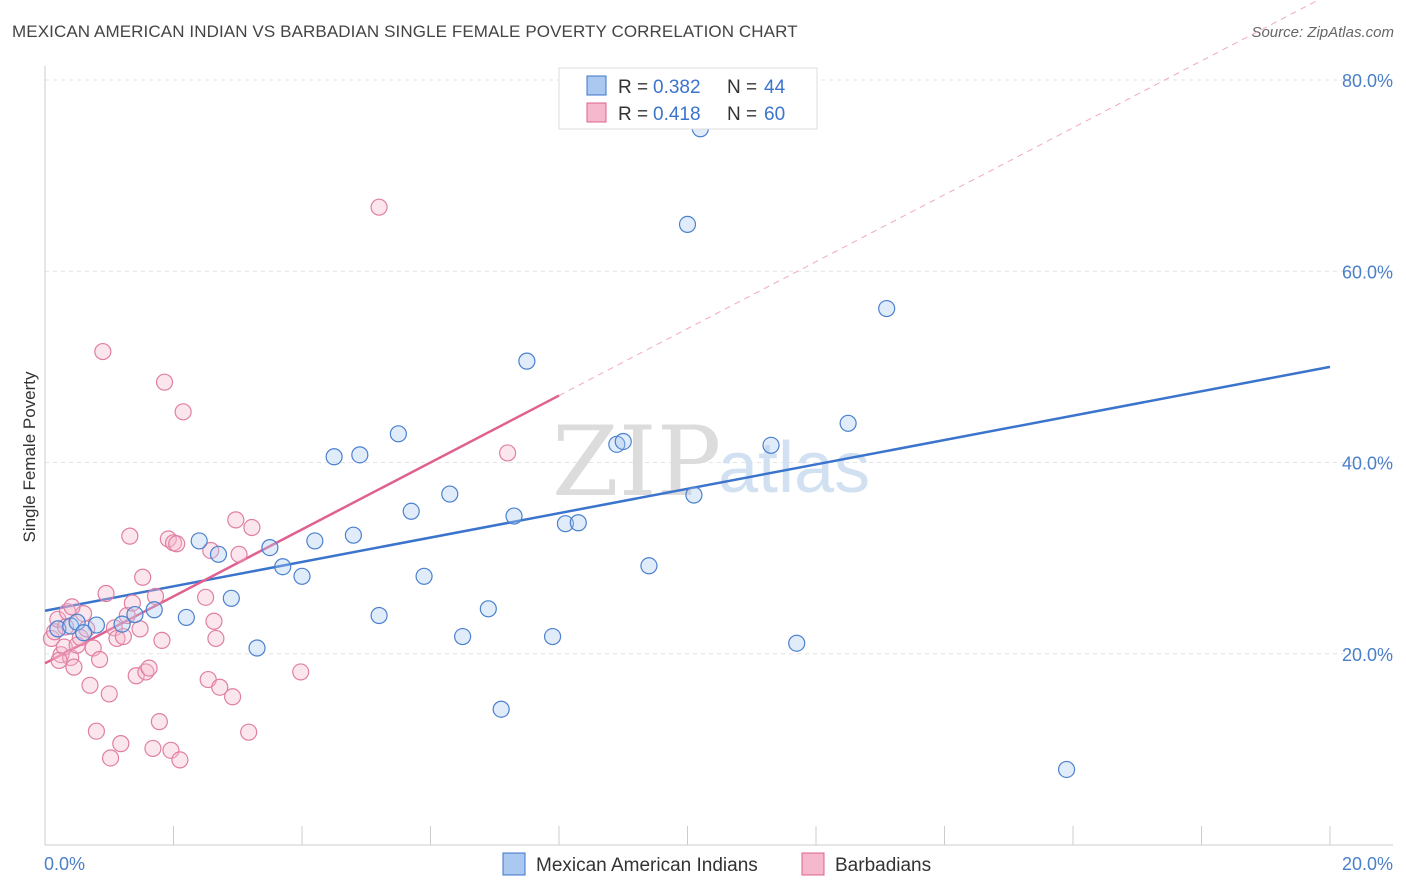 The width and height of the screenshot is (1406, 892). What do you see at coordinates (29, 457) in the screenshot?
I see `y-axis-label: Single Female Poverty` at bounding box center [29, 457].